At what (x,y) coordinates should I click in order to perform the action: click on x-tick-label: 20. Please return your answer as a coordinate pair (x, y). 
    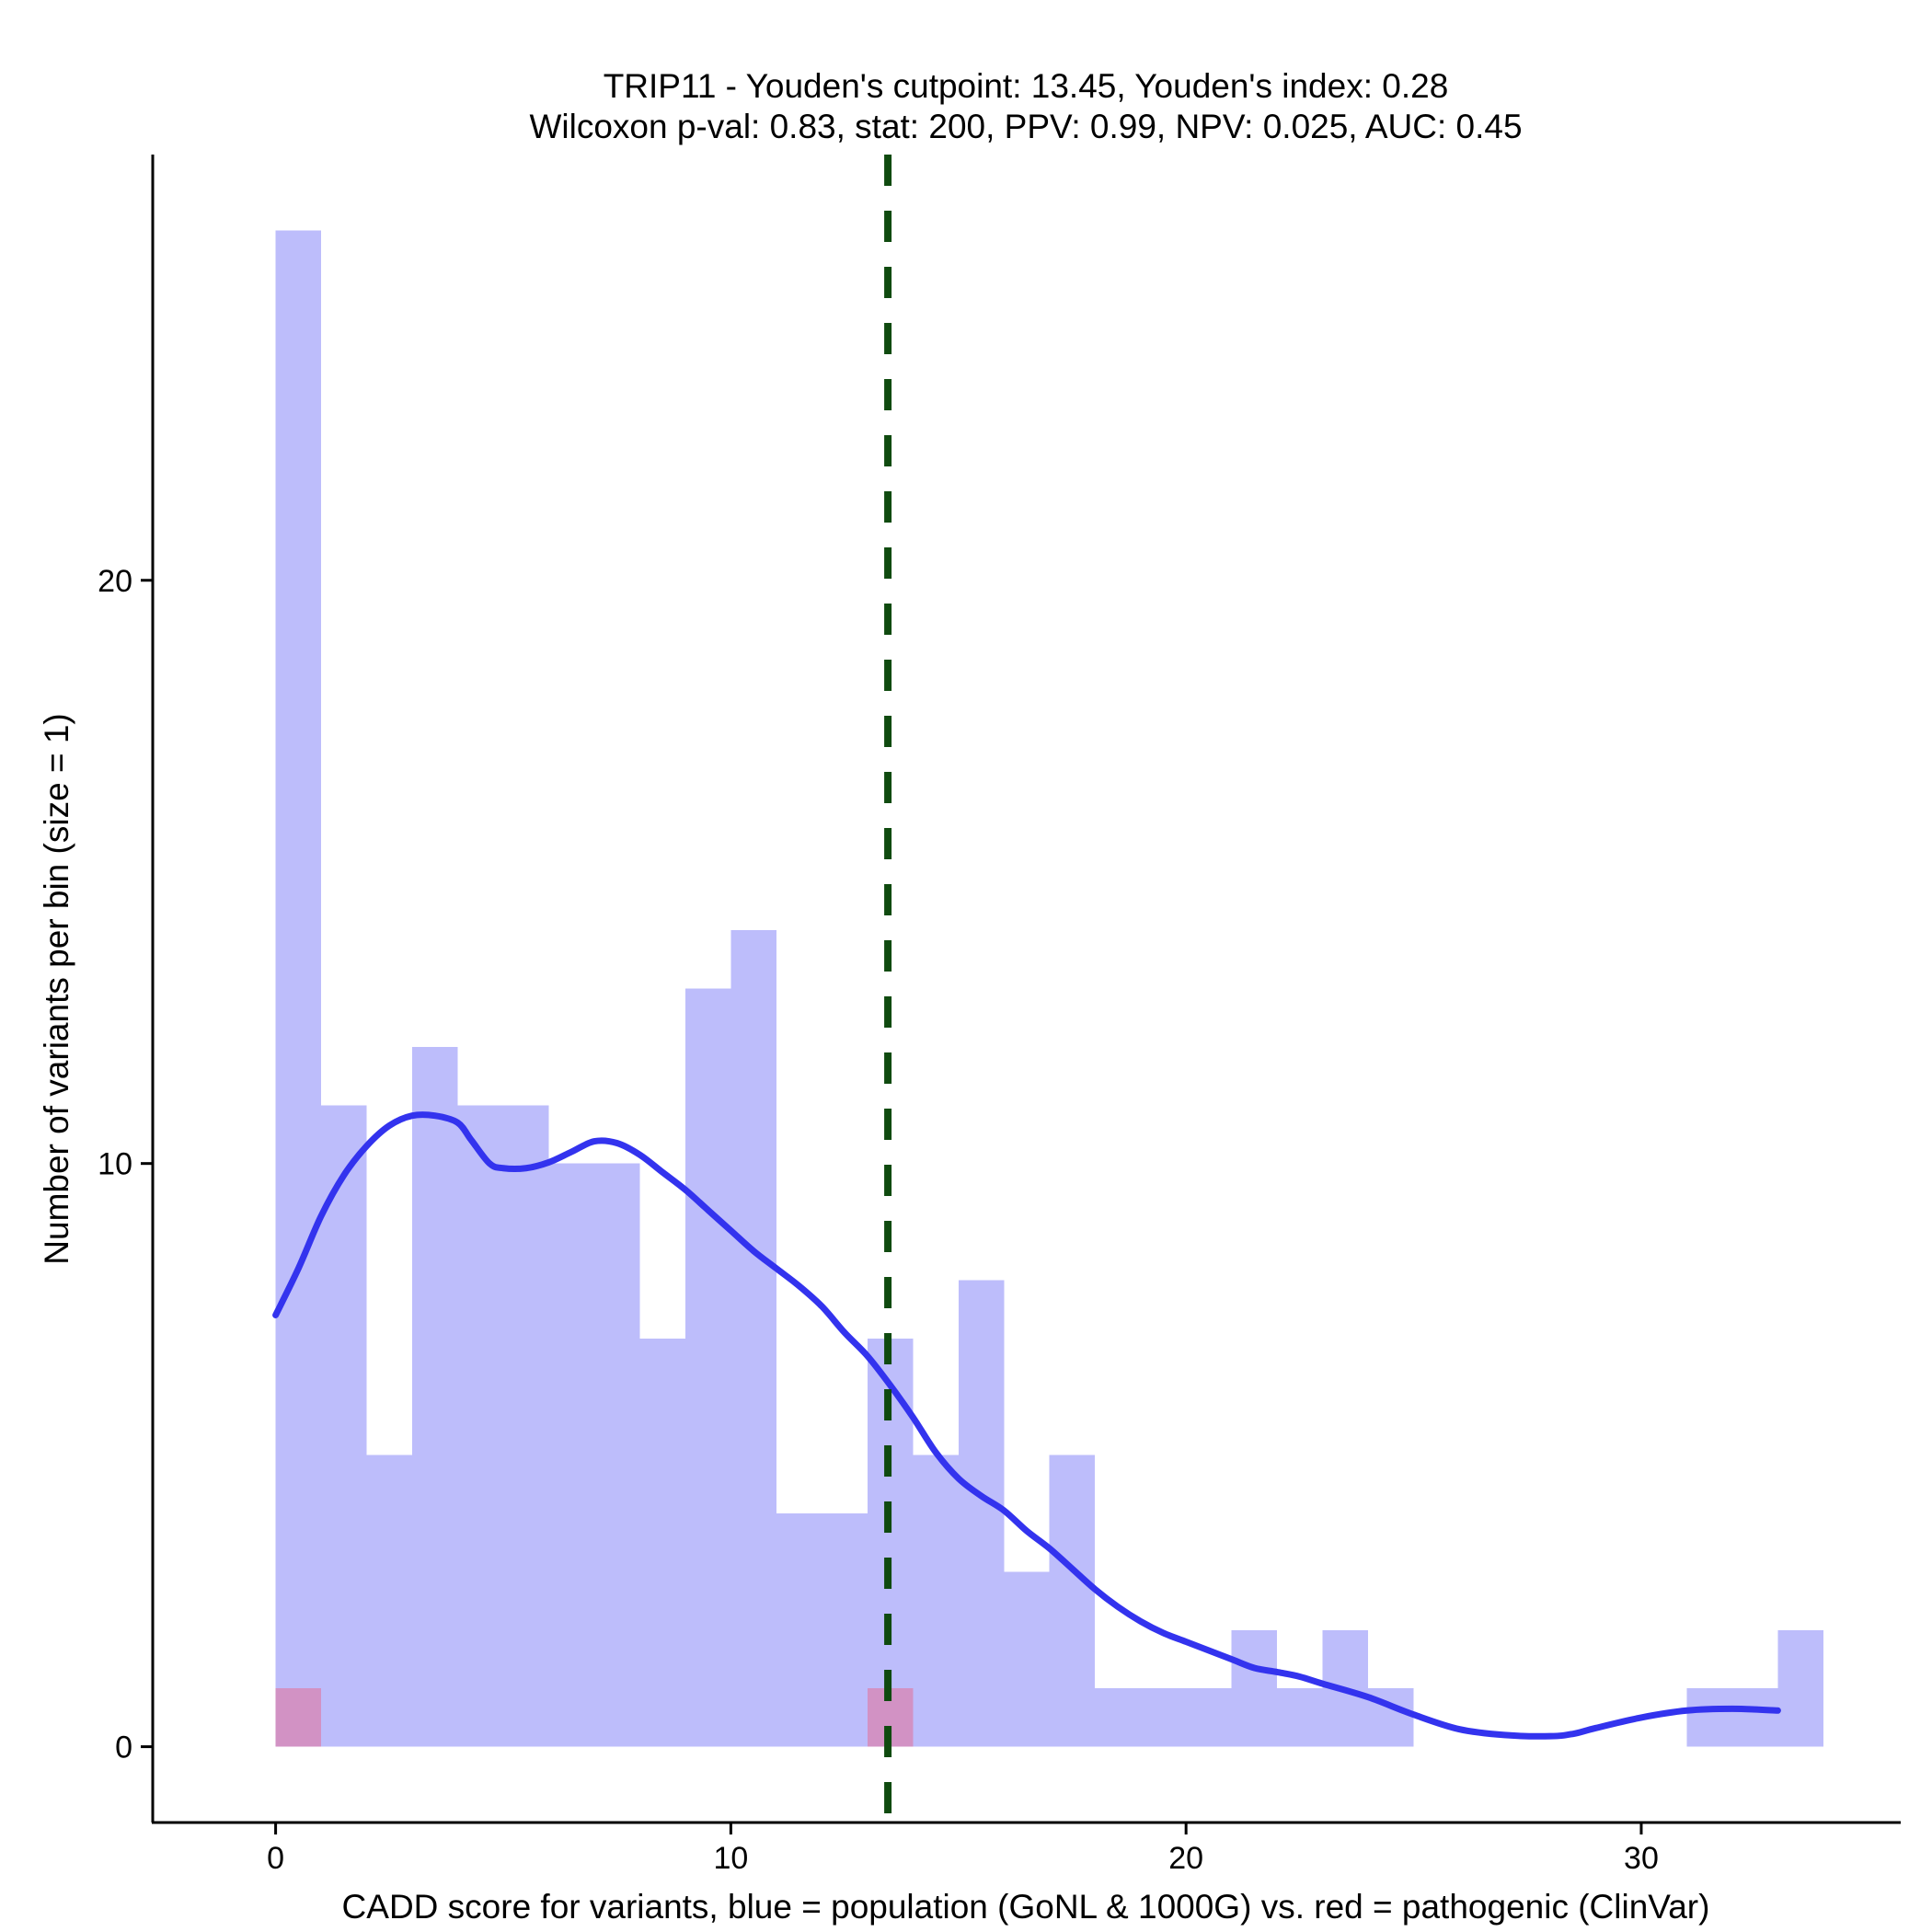
    Looking at the image, I should click on (1185, 1858).